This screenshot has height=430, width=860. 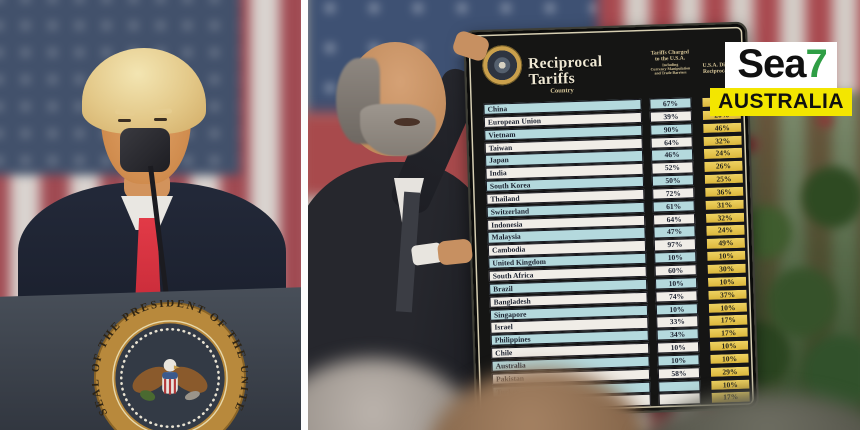 I want to click on discounted-tariff-cell: 49%, so click(x=726, y=243).